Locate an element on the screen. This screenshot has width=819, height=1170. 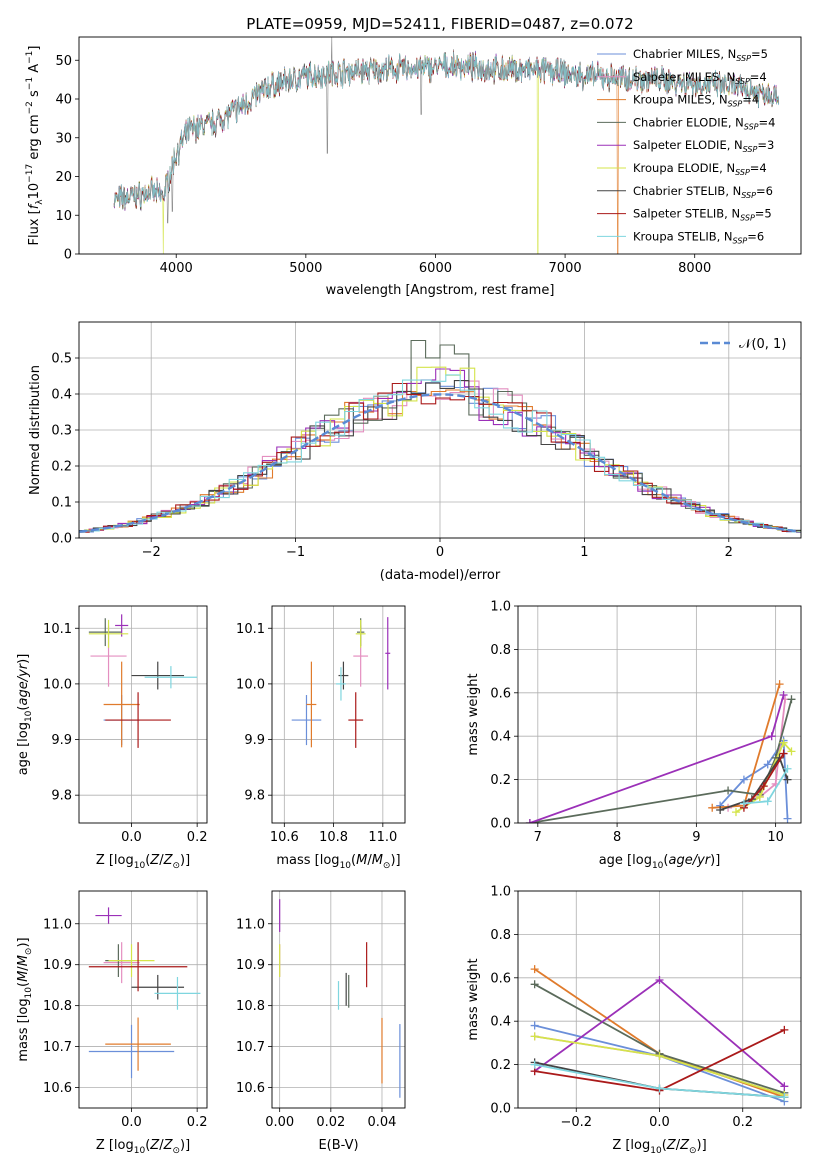
x-axis-label: (data-model)/error is located at coordinates (440, 575).